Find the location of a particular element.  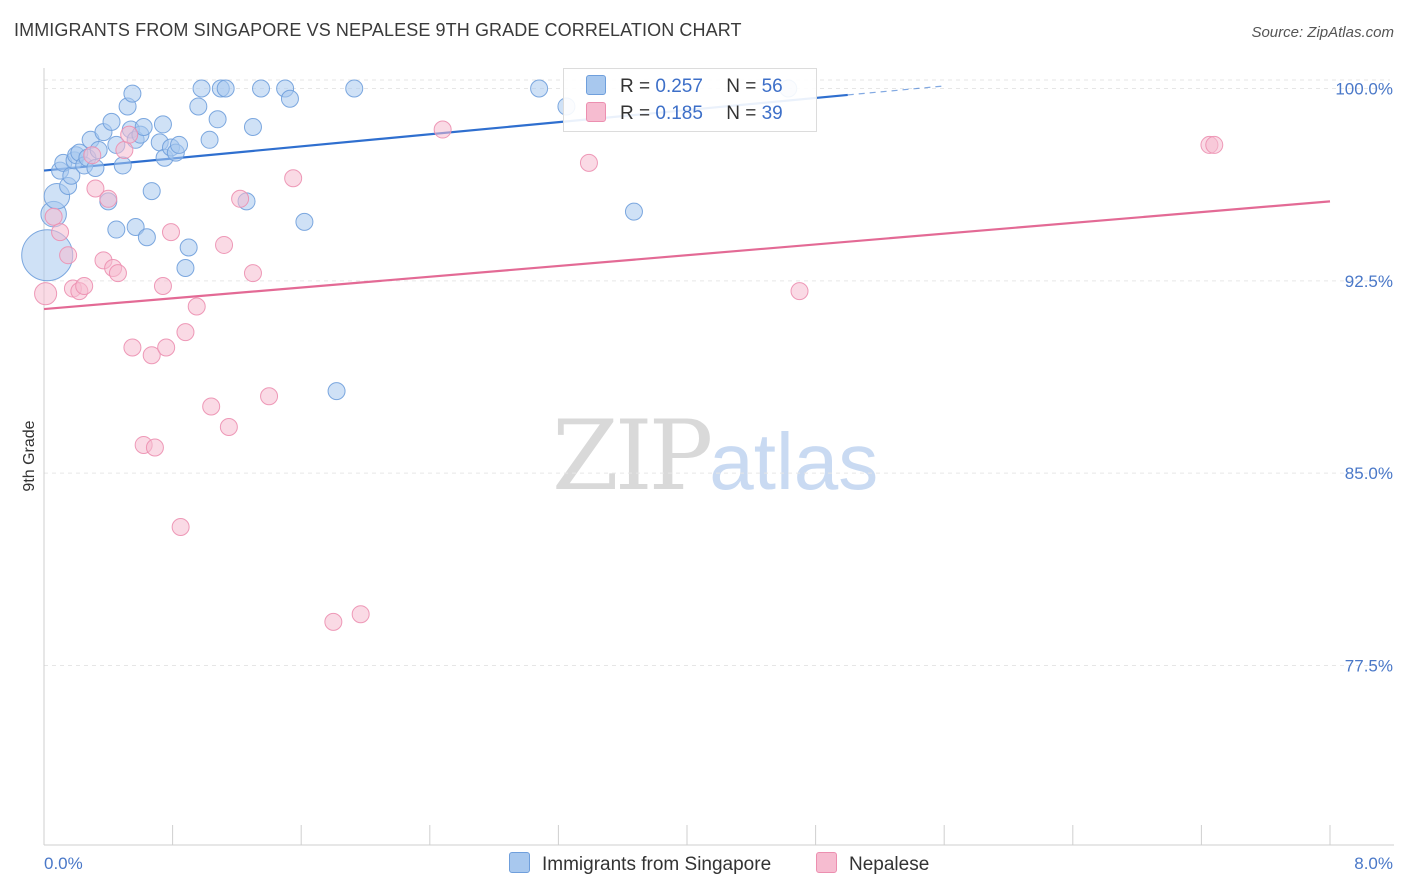

watermark-atlas: atlas is located at coordinates (794, 461).